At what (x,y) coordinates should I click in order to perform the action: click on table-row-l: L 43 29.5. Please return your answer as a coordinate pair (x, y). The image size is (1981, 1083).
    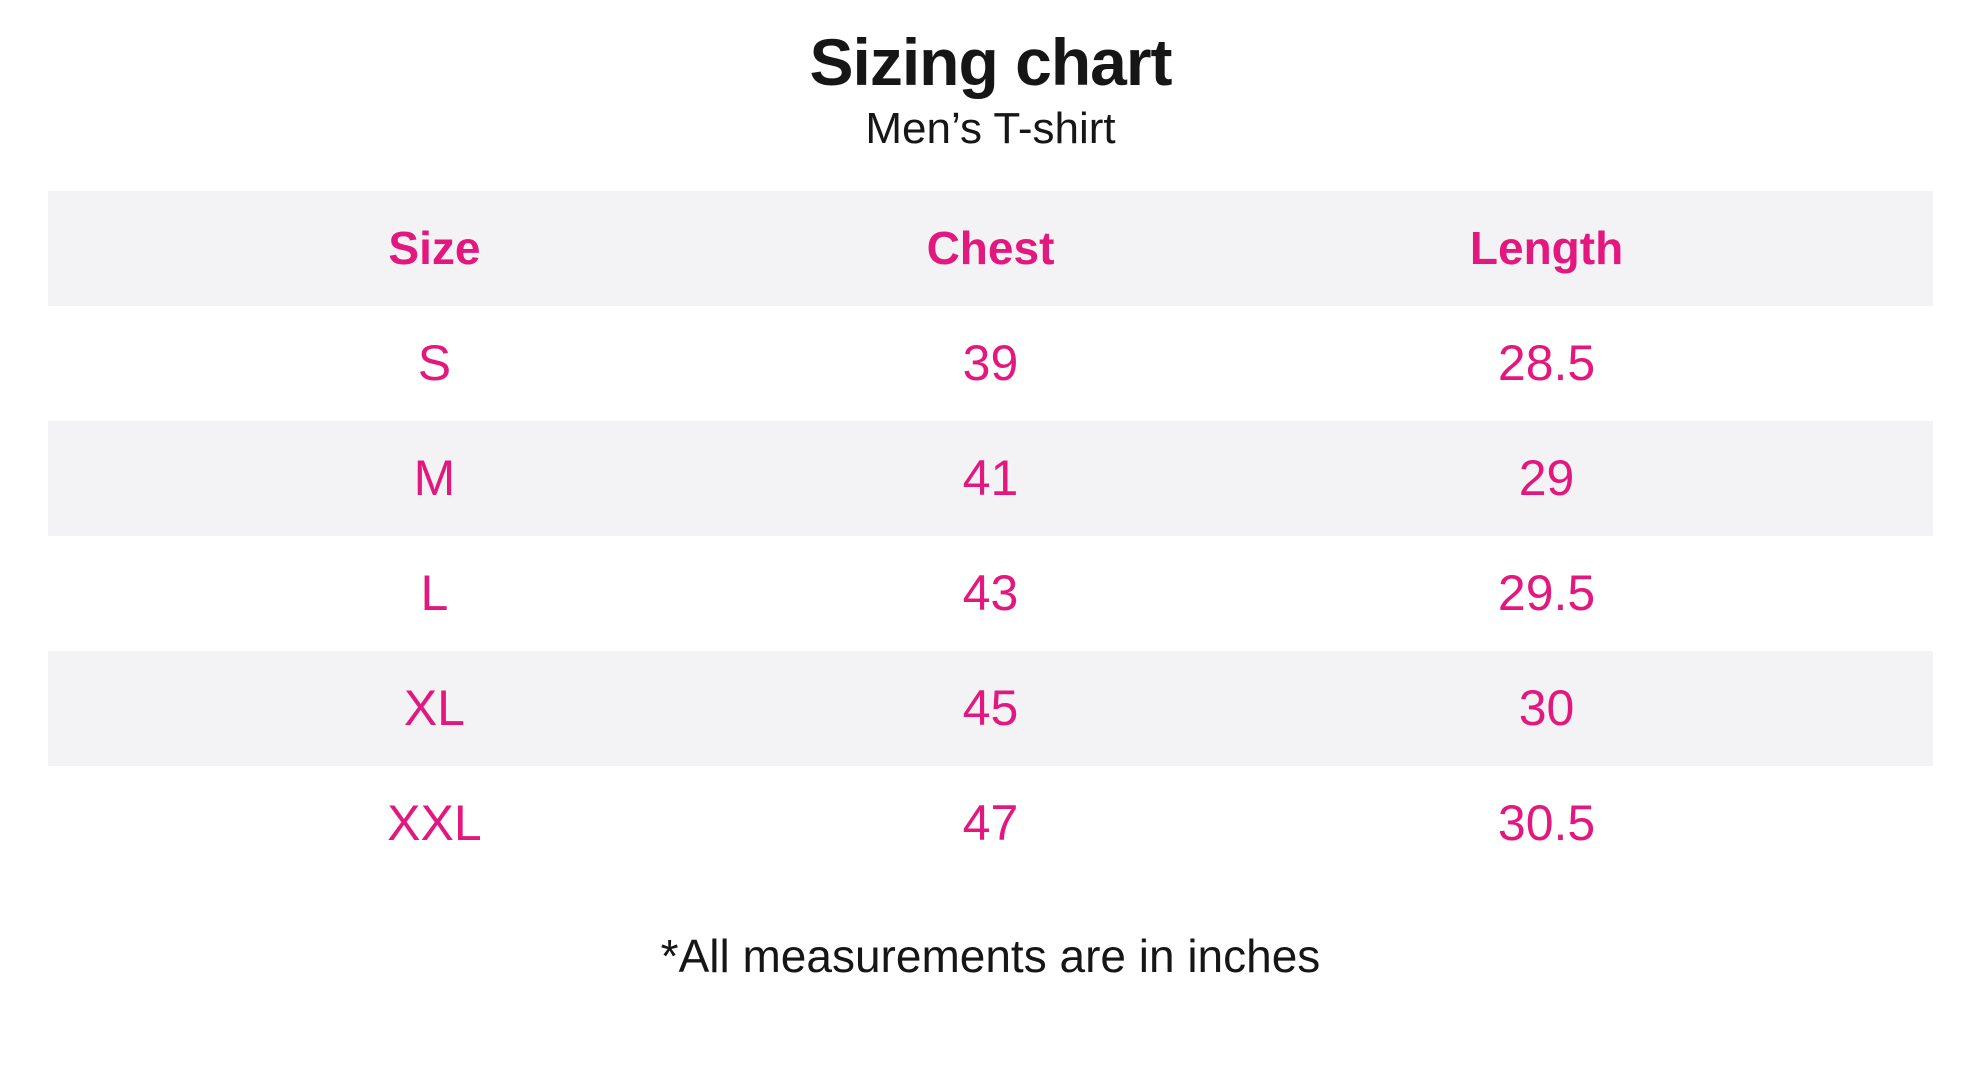
    Looking at the image, I should click on (990, 593).